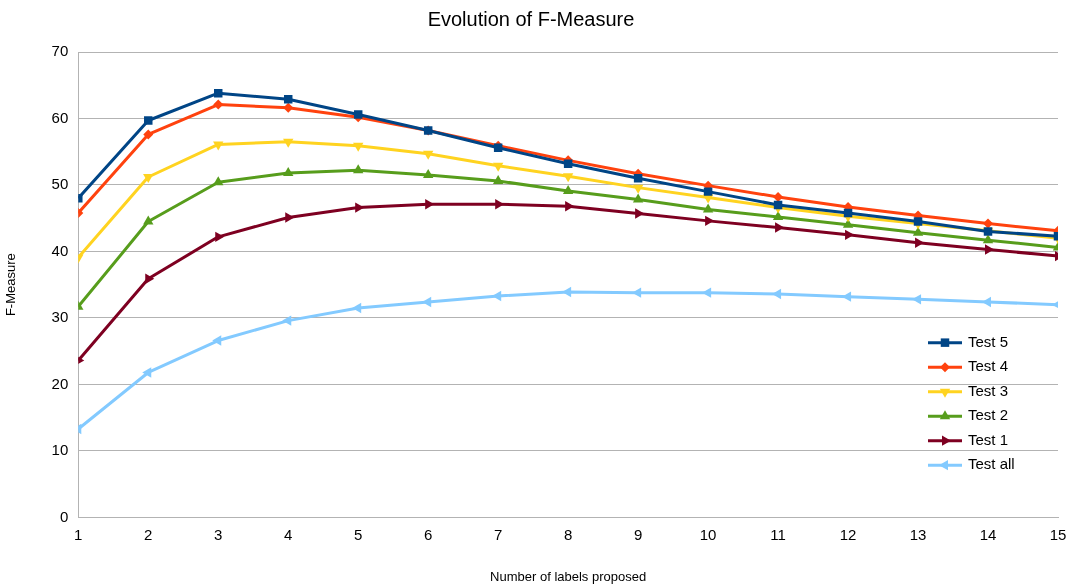 This screenshot has height=585, width=1072. I want to click on legend-label: Test all, so click(991, 464).